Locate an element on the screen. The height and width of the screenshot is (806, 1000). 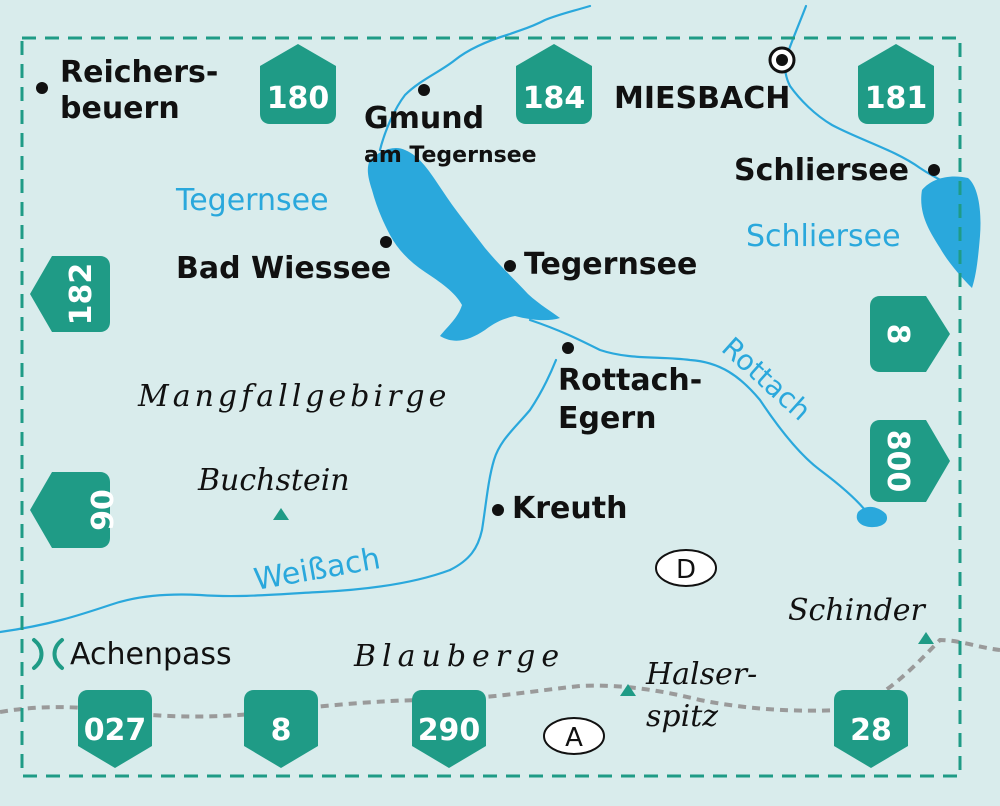
national-border is located at coordinates (500, 678).